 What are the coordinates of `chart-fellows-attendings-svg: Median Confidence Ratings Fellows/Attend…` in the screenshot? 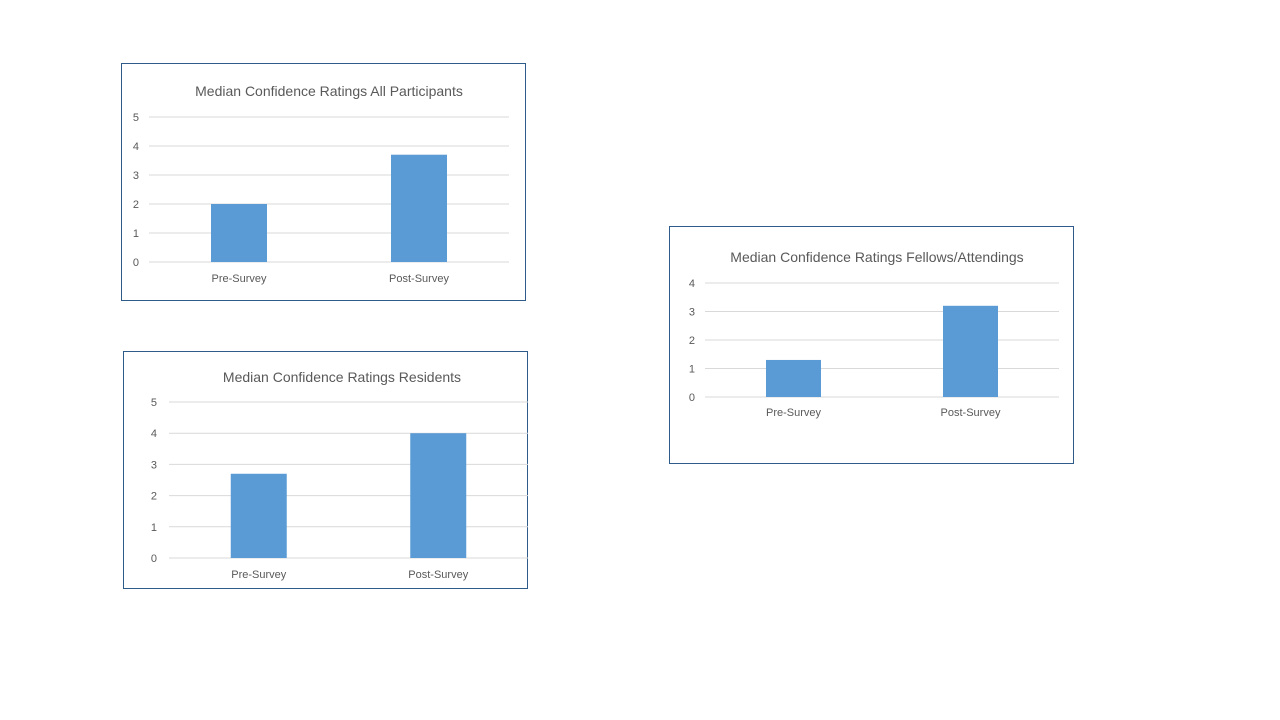 It's located at (874, 334).